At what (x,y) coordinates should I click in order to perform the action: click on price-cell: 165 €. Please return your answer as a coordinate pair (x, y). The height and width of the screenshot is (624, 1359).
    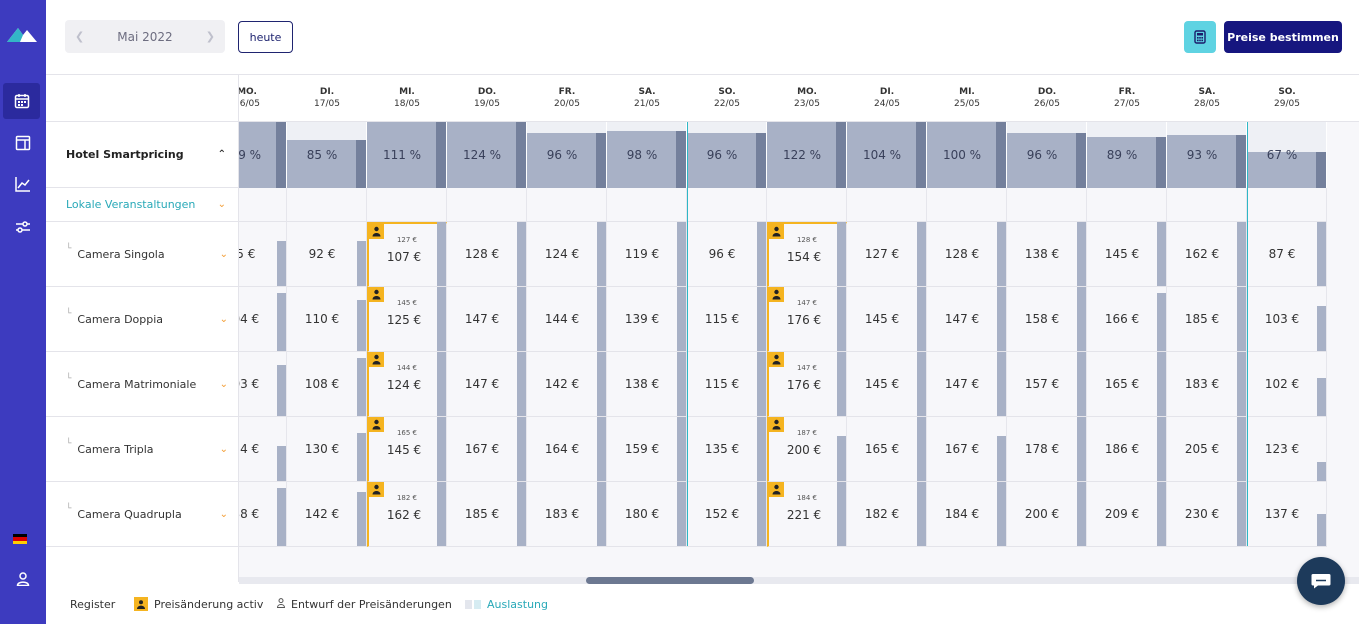
    Looking at the image, I should click on (1127, 384).